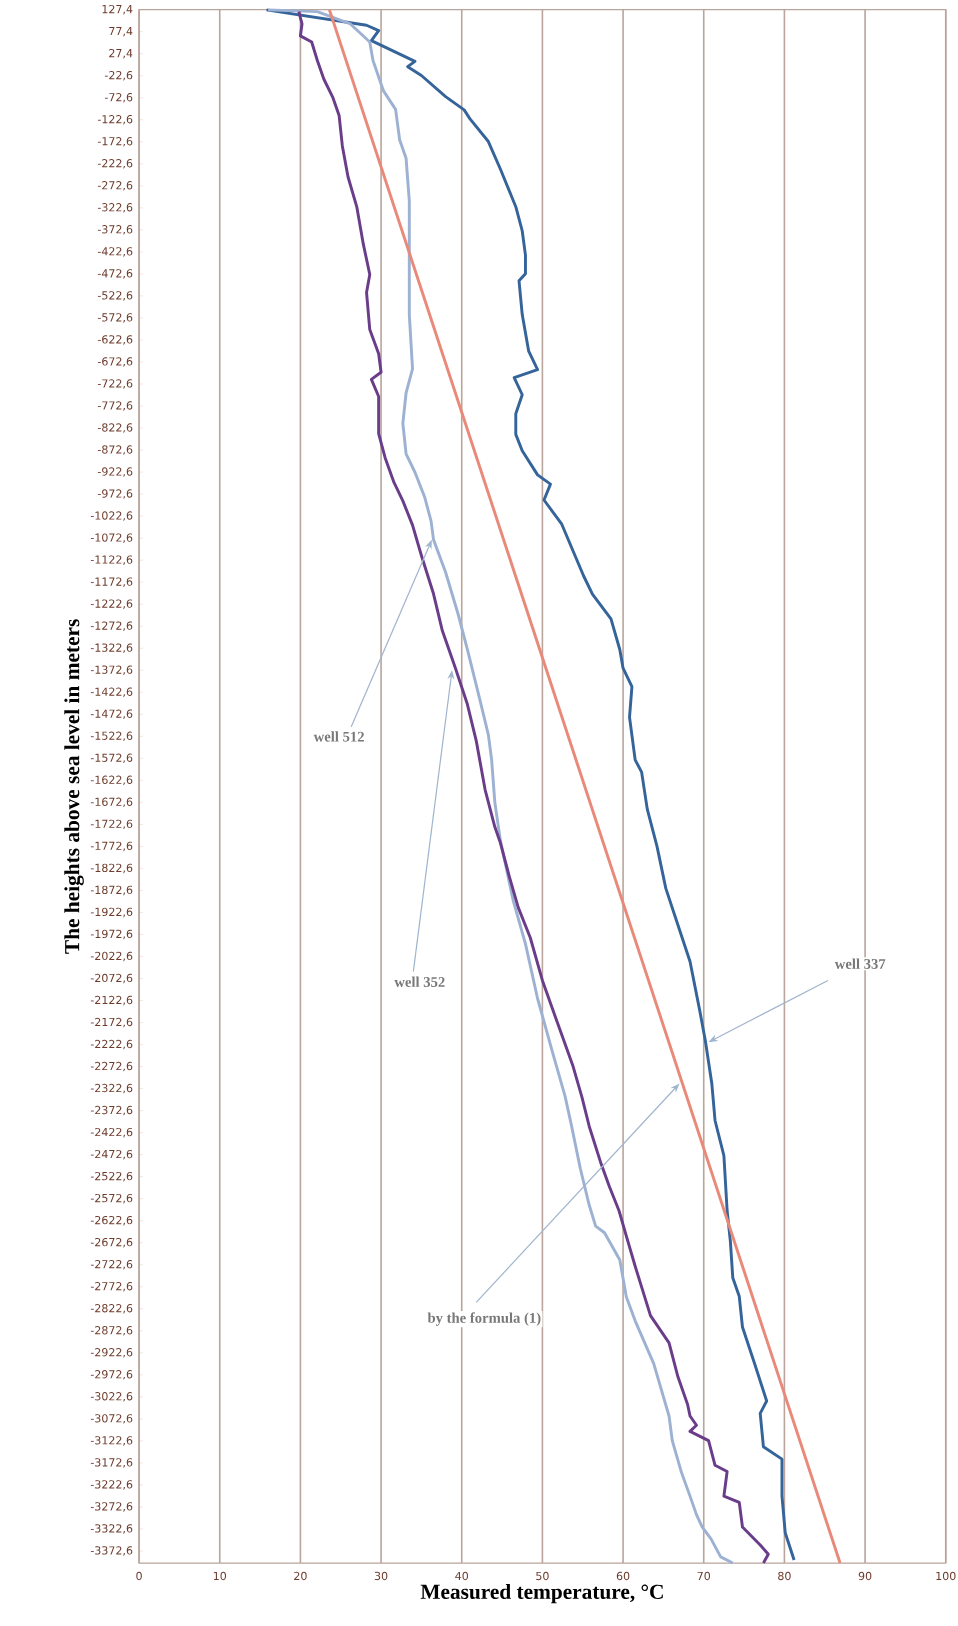 The image size is (958, 1626). What do you see at coordinates (117, 9) in the screenshot?
I see `y-tick-label: 127,4` at bounding box center [117, 9].